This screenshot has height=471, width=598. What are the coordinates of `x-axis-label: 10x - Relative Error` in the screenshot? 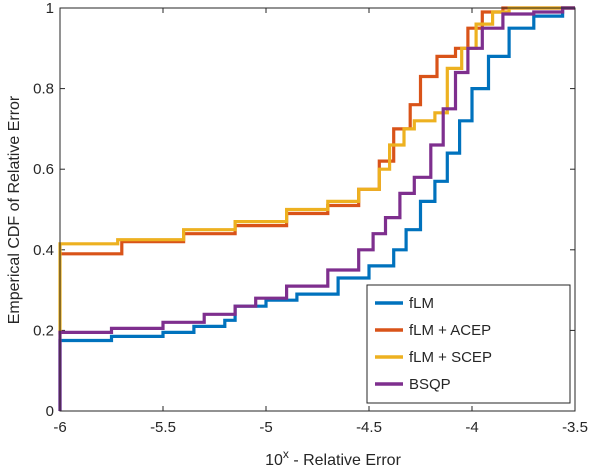 It's located at (333, 458).